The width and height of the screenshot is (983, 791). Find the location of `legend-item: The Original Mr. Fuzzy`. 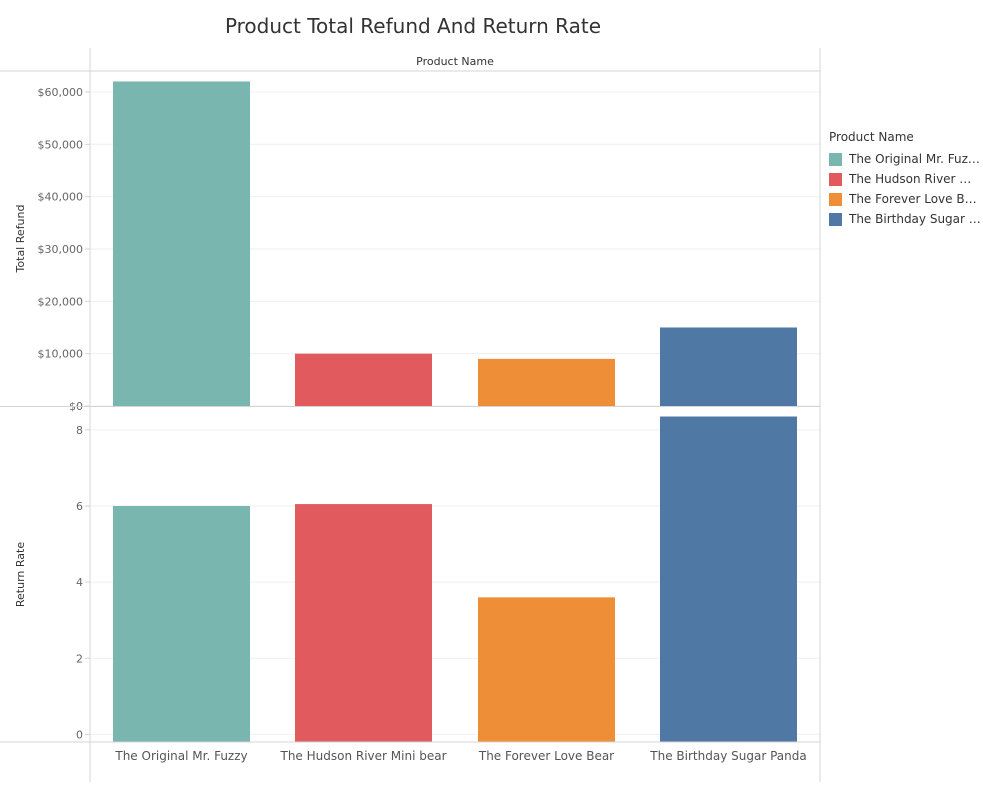

legend-item: The Original Mr. Fuzzy is located at coordinates (906, 159).